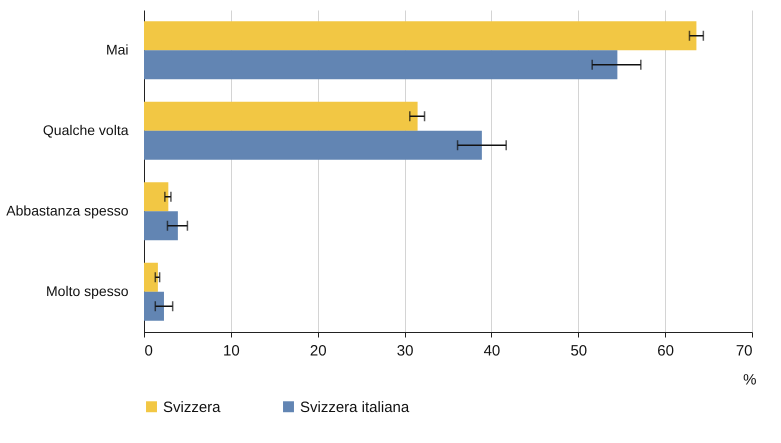 The width and height of the screenshot is (781, 443). Describe the element at coordinates (117, 49) in the screenshot. I see `y-tick-label: Mai` at that location.